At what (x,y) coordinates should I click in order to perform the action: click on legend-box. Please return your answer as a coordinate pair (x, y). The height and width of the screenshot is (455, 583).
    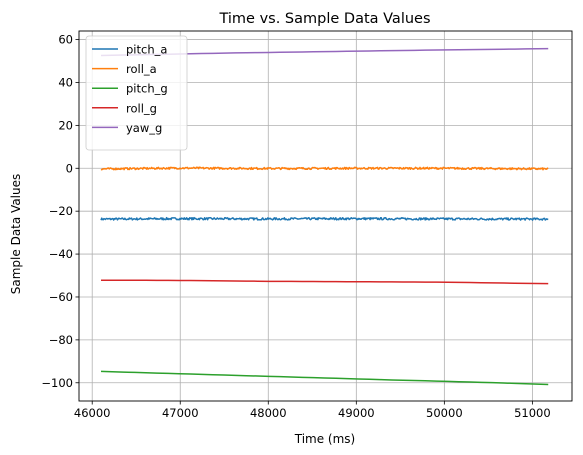
    Looking at the image, I should click on (136, 93).